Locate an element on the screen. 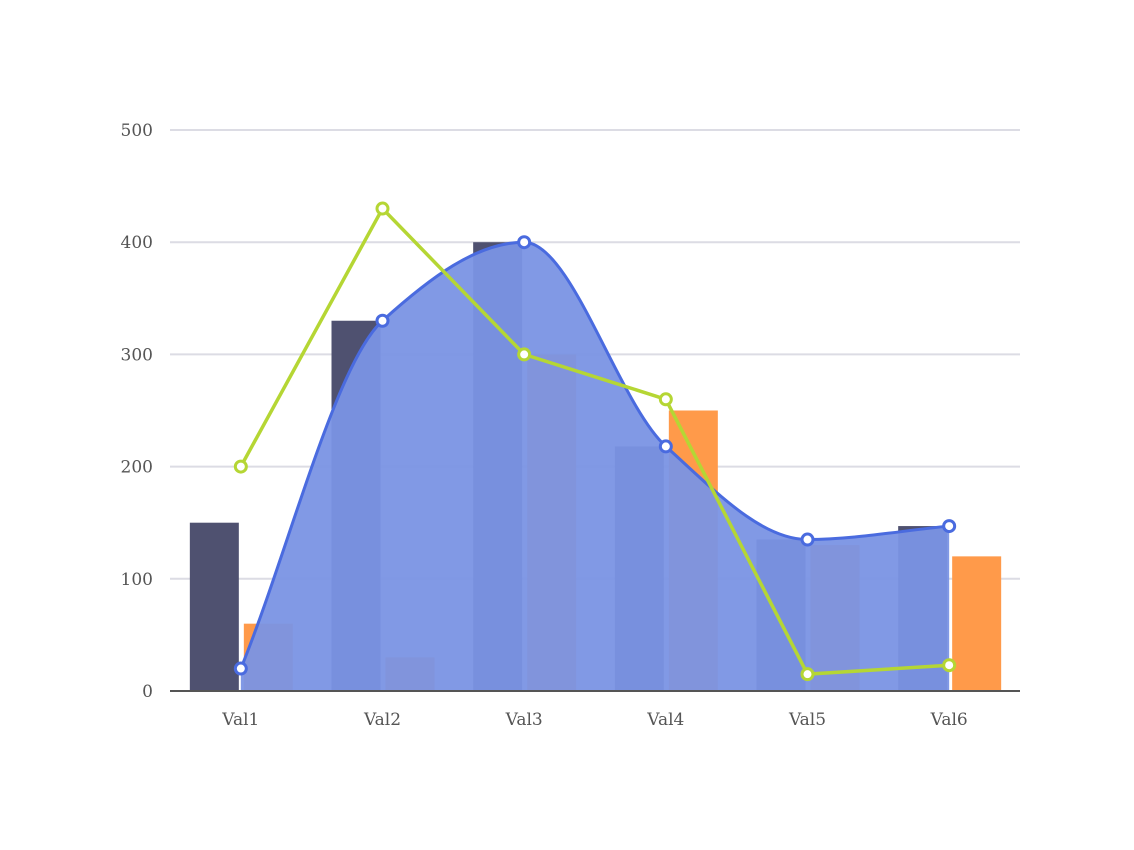 The height and width of the screenshot is (850, 1134). x-tick-label: Val5 is located at coordinates (807, 720).